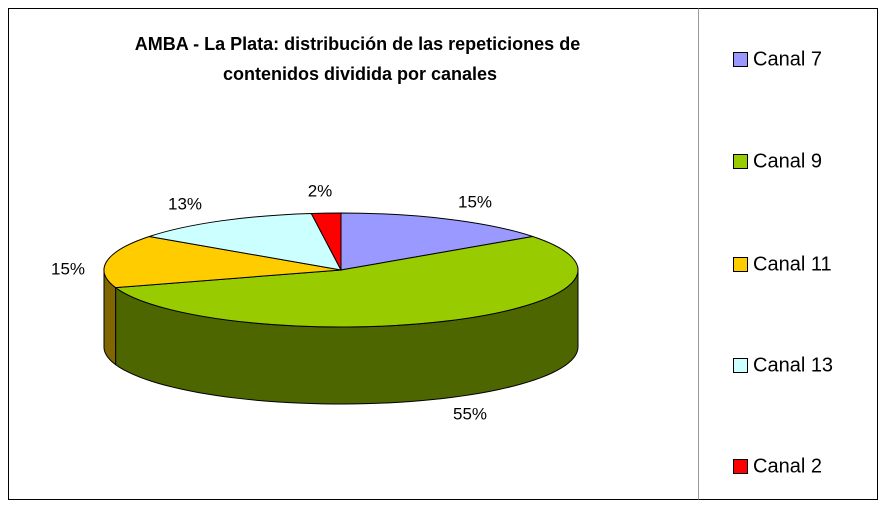 The image size is (885, 509). Describe the element at coordinates (320, 190) in the screenshot. I see `data-label: 2%` at that location.